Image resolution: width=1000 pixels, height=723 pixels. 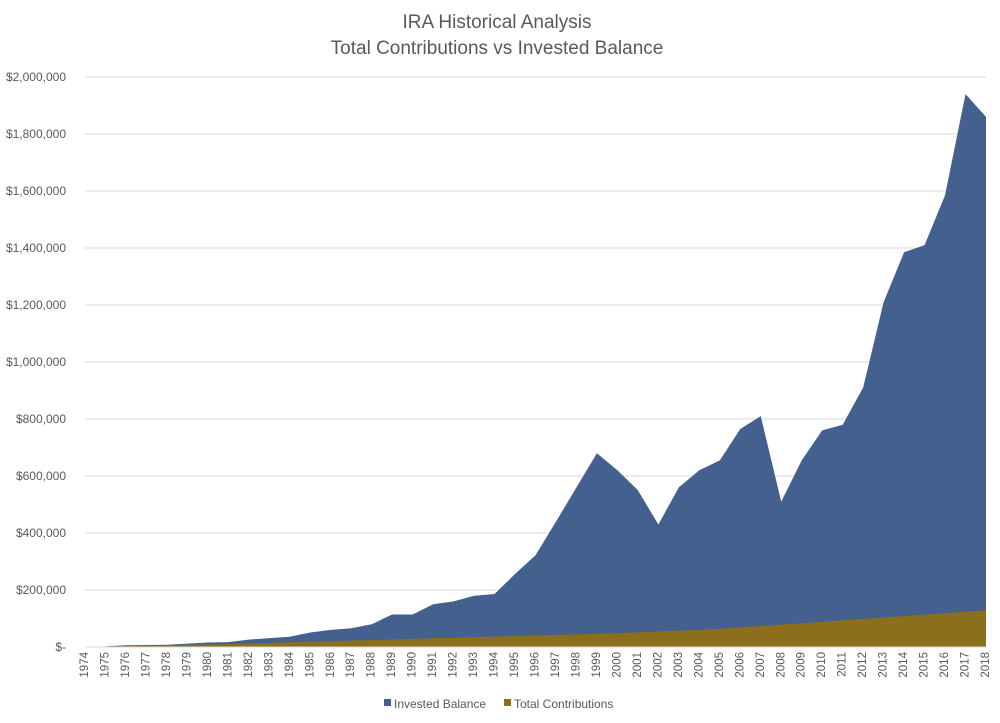 What do you see at coordinates (740, 665) in the screenshot?
I see `x-tick-label: 2006` at bounding box center [740, 665].